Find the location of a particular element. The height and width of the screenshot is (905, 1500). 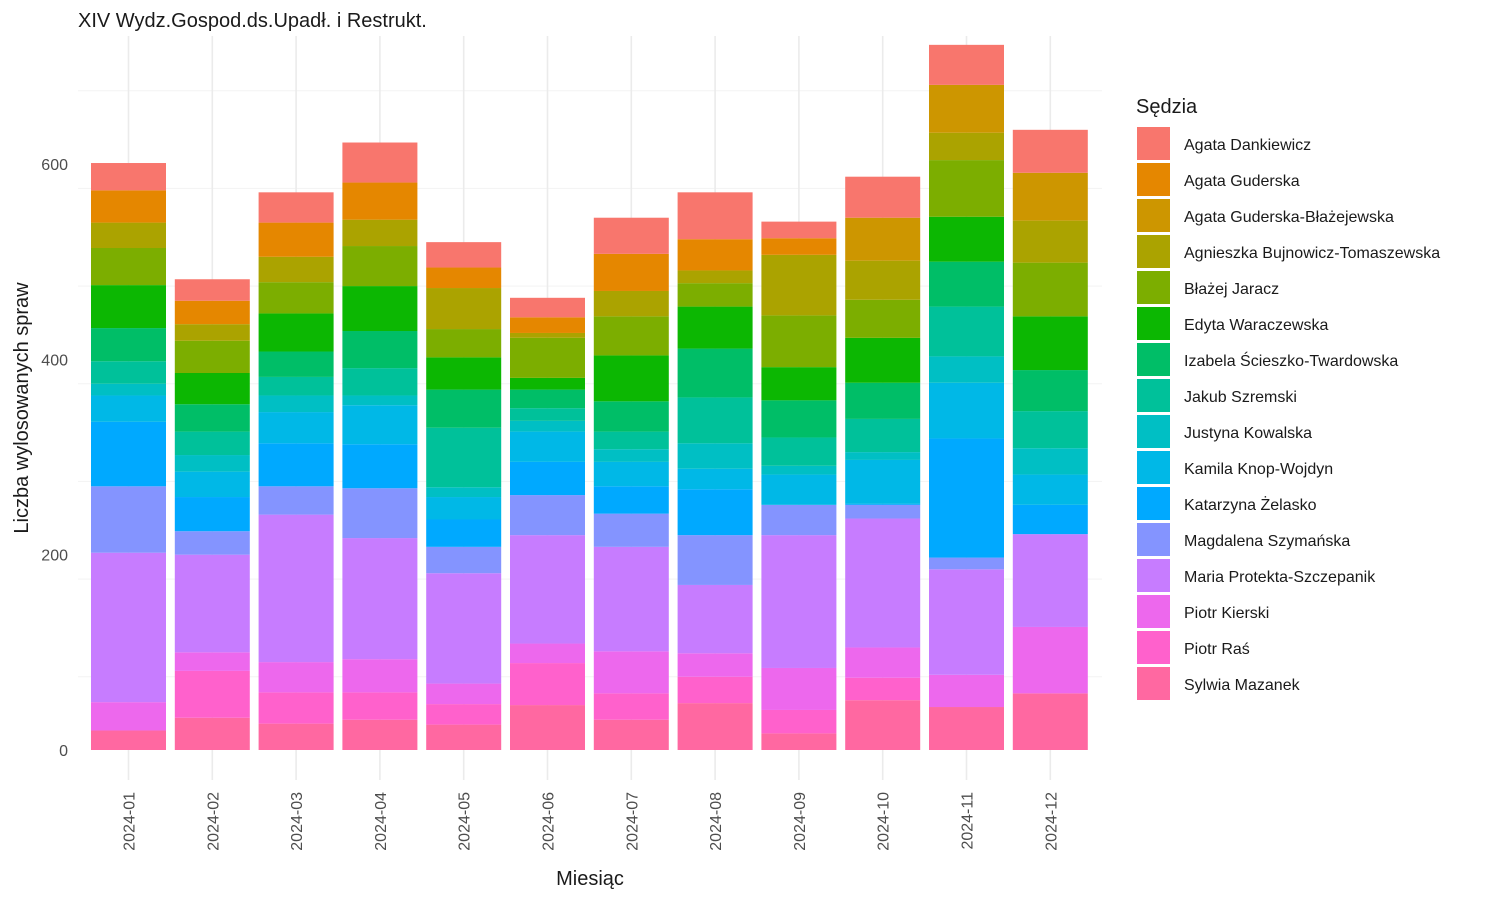

x-tick-label: 2024-03 is located at coordinates (297, 821).